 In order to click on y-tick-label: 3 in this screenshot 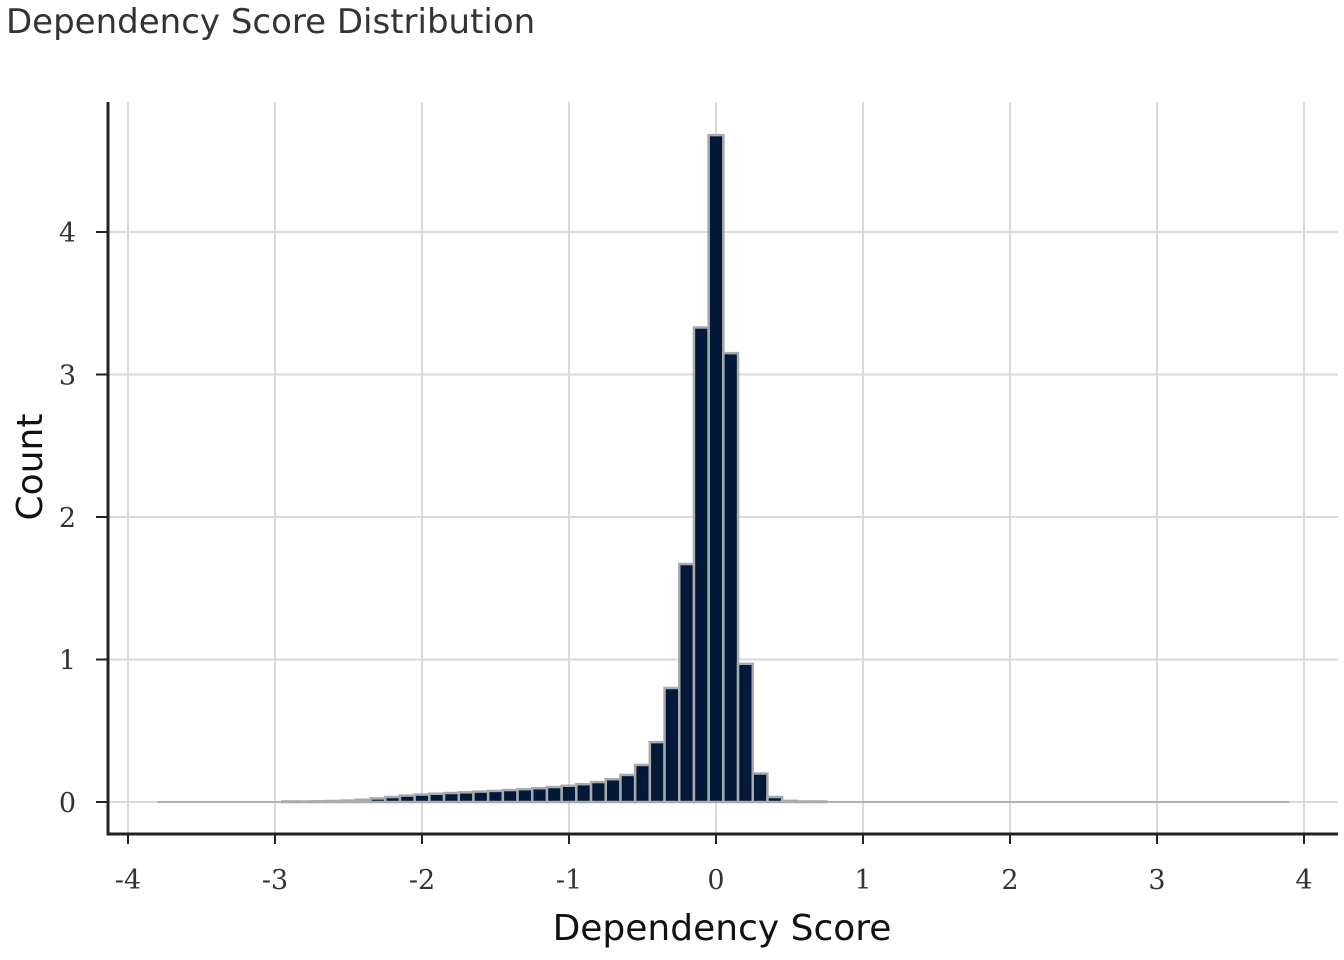, I will do `click(67, 376)`.